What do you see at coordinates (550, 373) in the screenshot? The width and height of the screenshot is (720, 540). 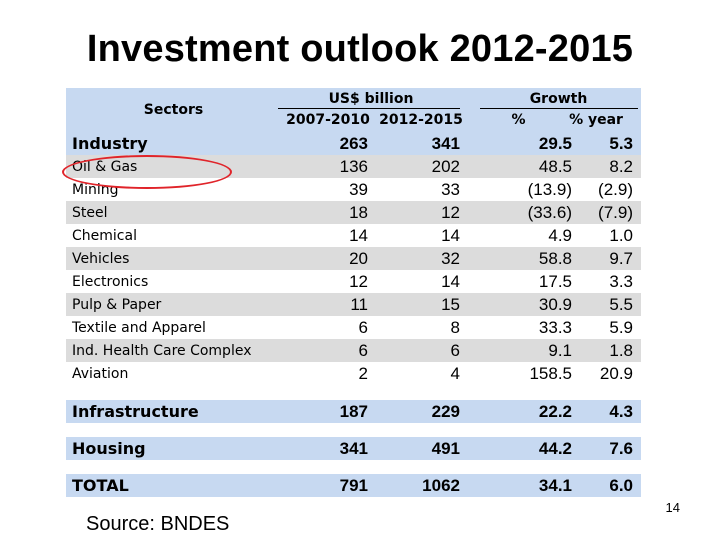 I see `growth-pct: 158.5` at bounding box center [550, 373].